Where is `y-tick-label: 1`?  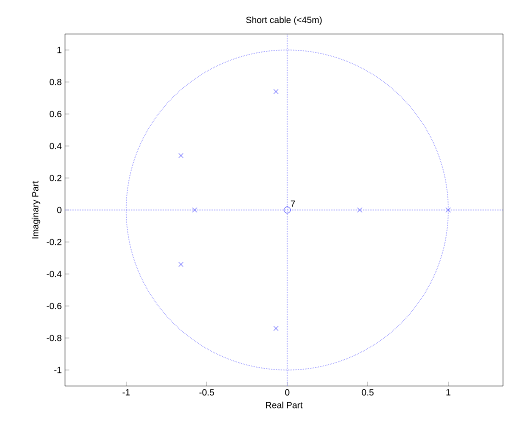
y-tick-label: 1 is located at coordinates (60, 50).